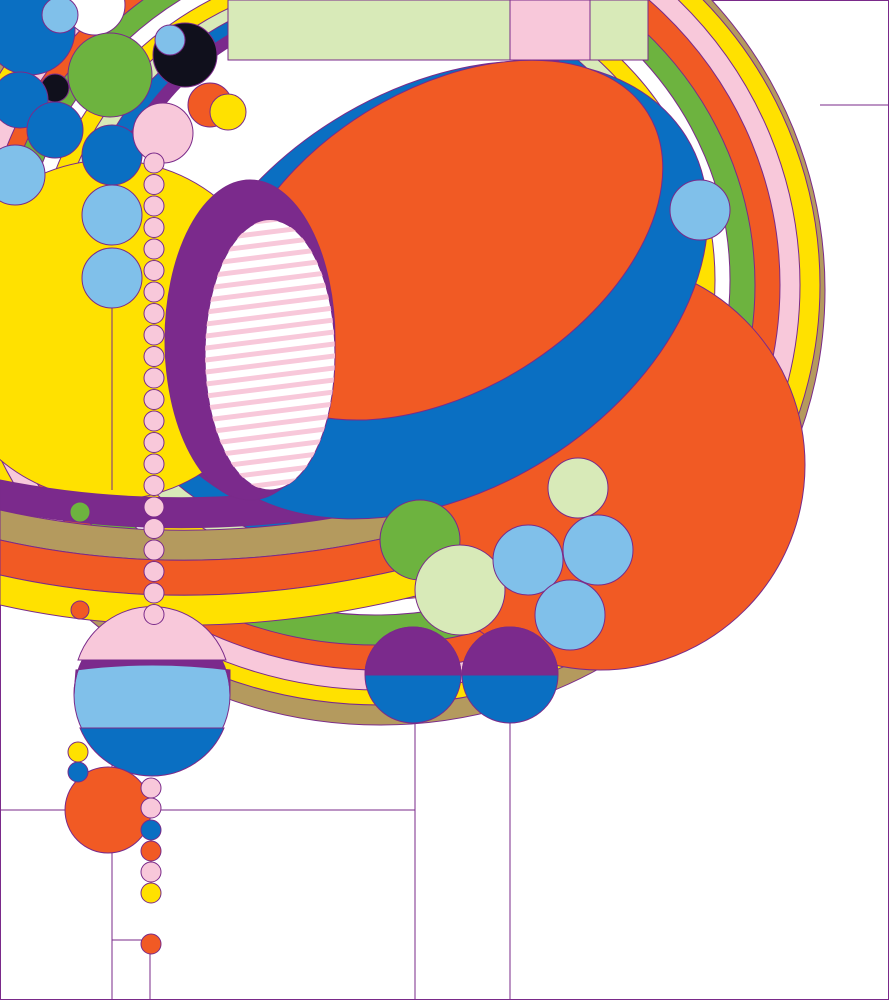 This screenshot has height=1000, width=889. What do you see at coordinates (123, 154) in the screenshot?
I see `top-left-cluster` at bounding box center [123, 154].